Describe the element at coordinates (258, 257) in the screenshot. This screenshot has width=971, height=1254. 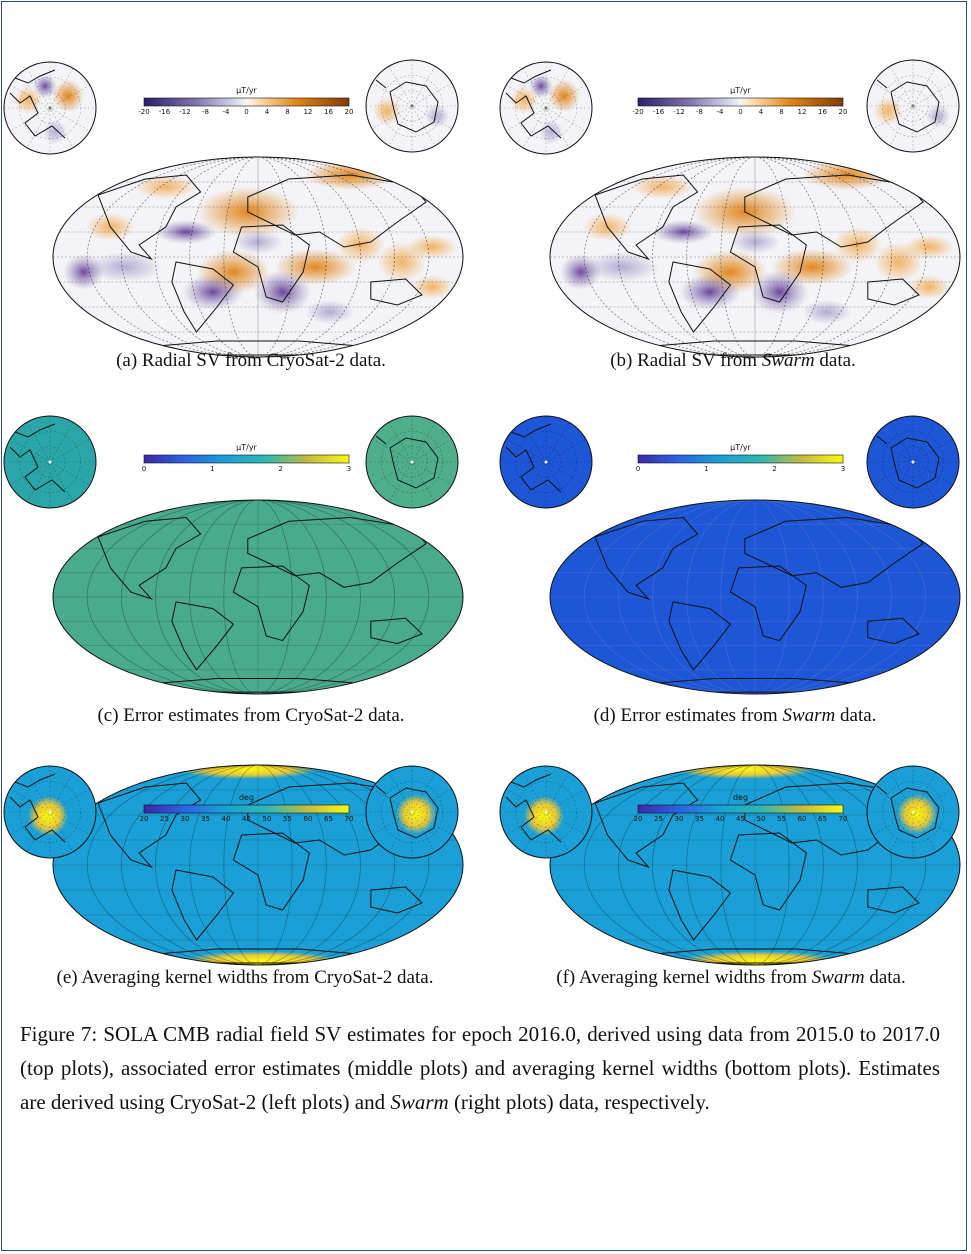
I see `map-panel-a` at that location.